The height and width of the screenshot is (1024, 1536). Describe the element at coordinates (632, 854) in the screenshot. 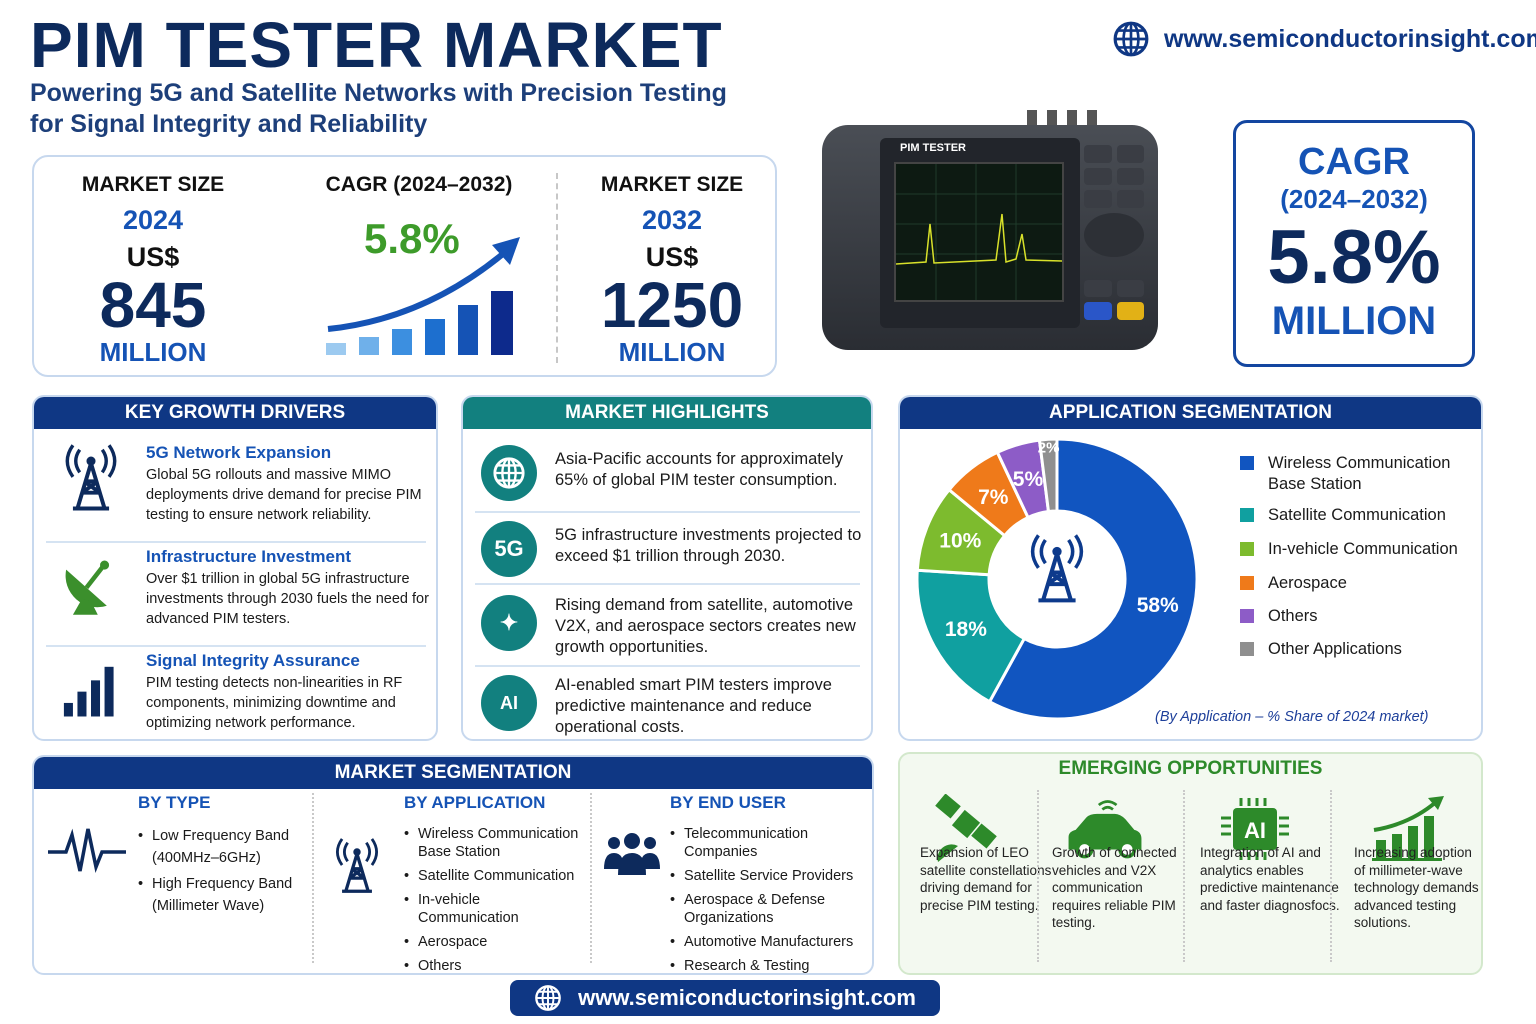

I see `users-icon` at that location.